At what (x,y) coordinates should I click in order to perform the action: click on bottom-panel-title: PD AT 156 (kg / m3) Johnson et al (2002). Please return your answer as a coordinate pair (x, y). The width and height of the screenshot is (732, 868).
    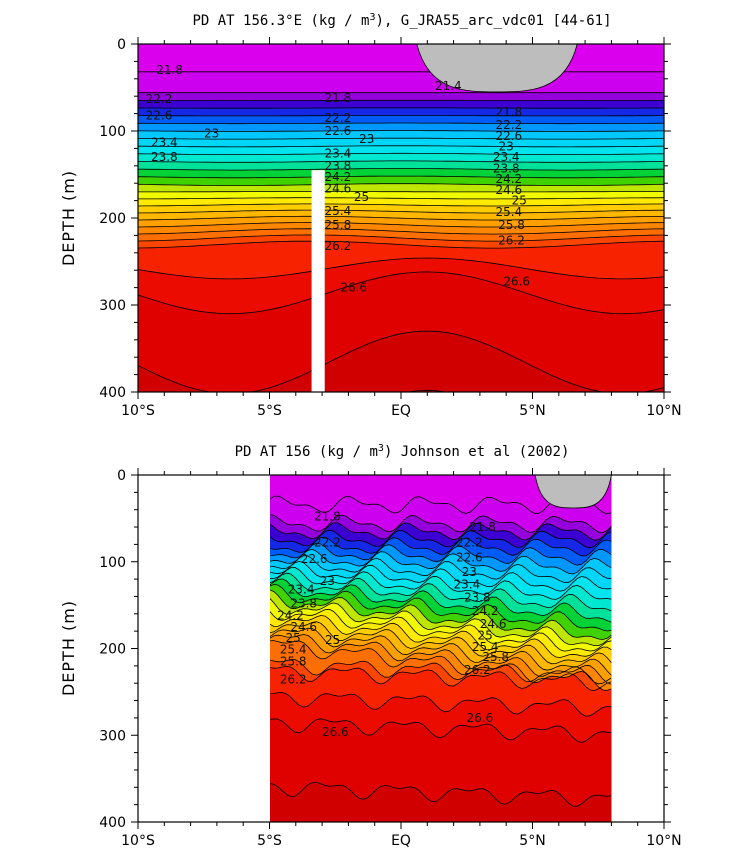
    Looking at the image, I should click on (402, 451).